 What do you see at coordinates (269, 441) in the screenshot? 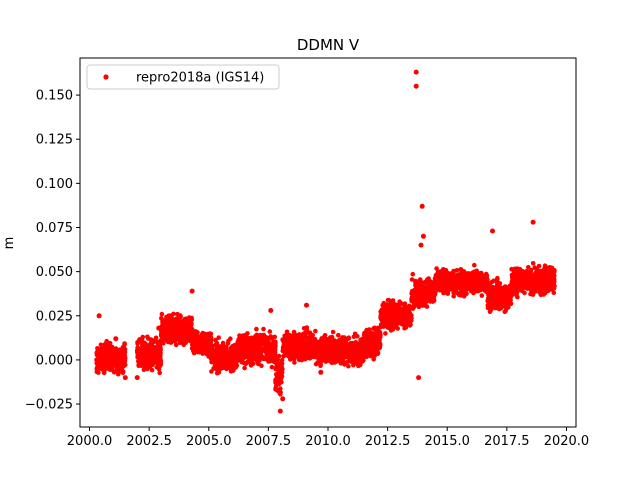
I see `x-tick-label: 2007.5` at bounding box center [269, 441].